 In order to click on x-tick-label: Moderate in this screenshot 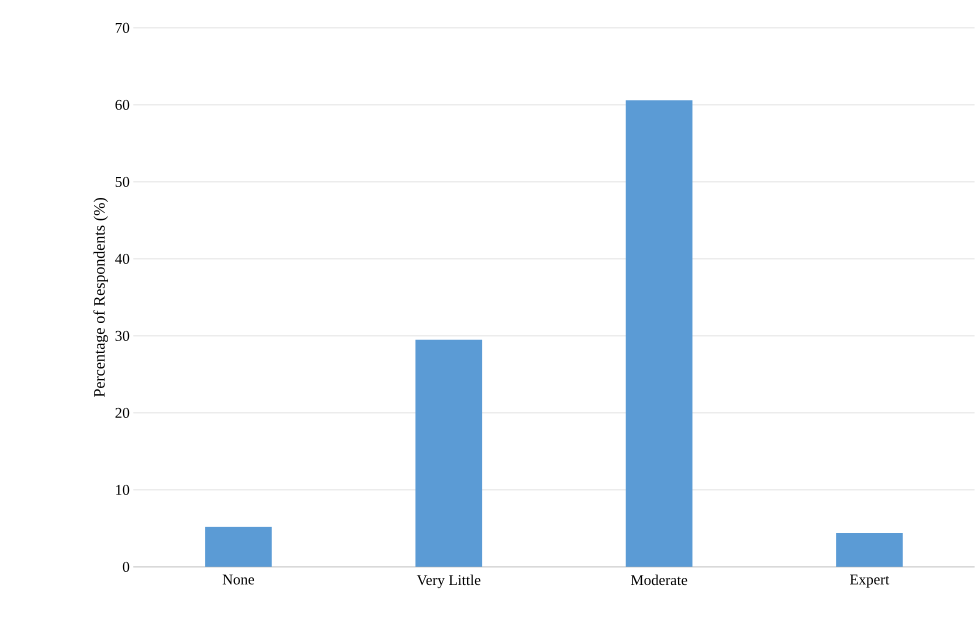, I will do `click(659, 580)`.